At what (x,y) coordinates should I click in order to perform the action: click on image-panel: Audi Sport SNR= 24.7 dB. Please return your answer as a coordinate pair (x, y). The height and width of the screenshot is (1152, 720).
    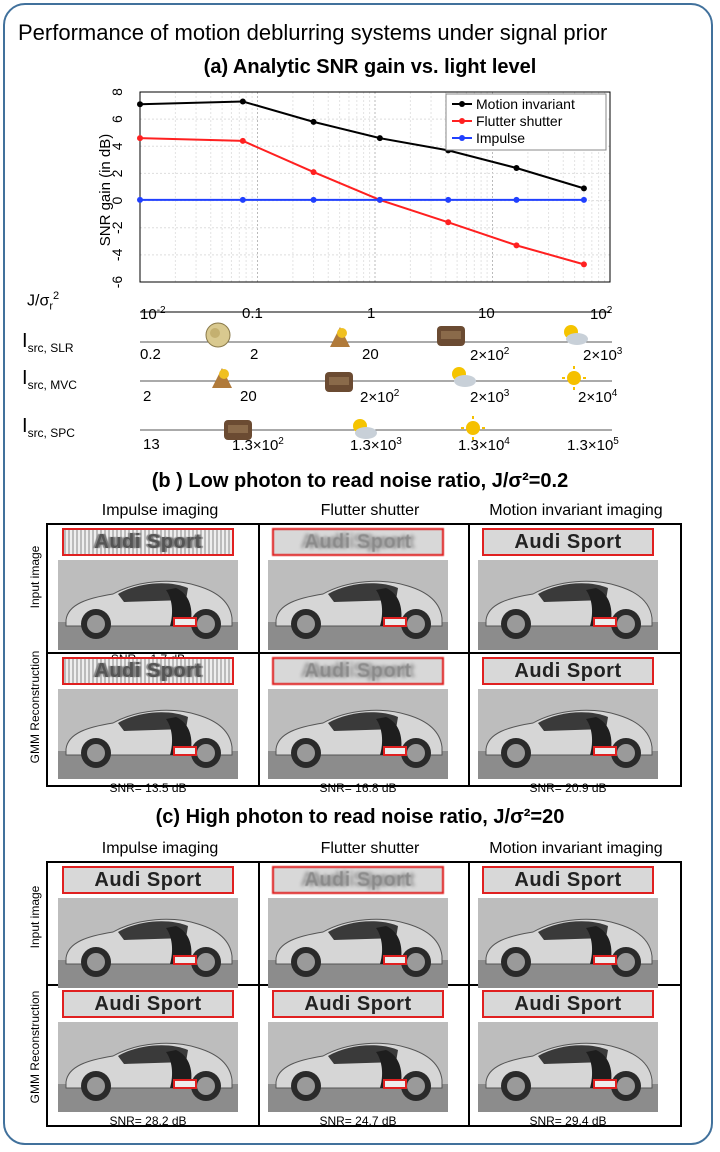
    Looking at the image, I should click on (358, 1062).